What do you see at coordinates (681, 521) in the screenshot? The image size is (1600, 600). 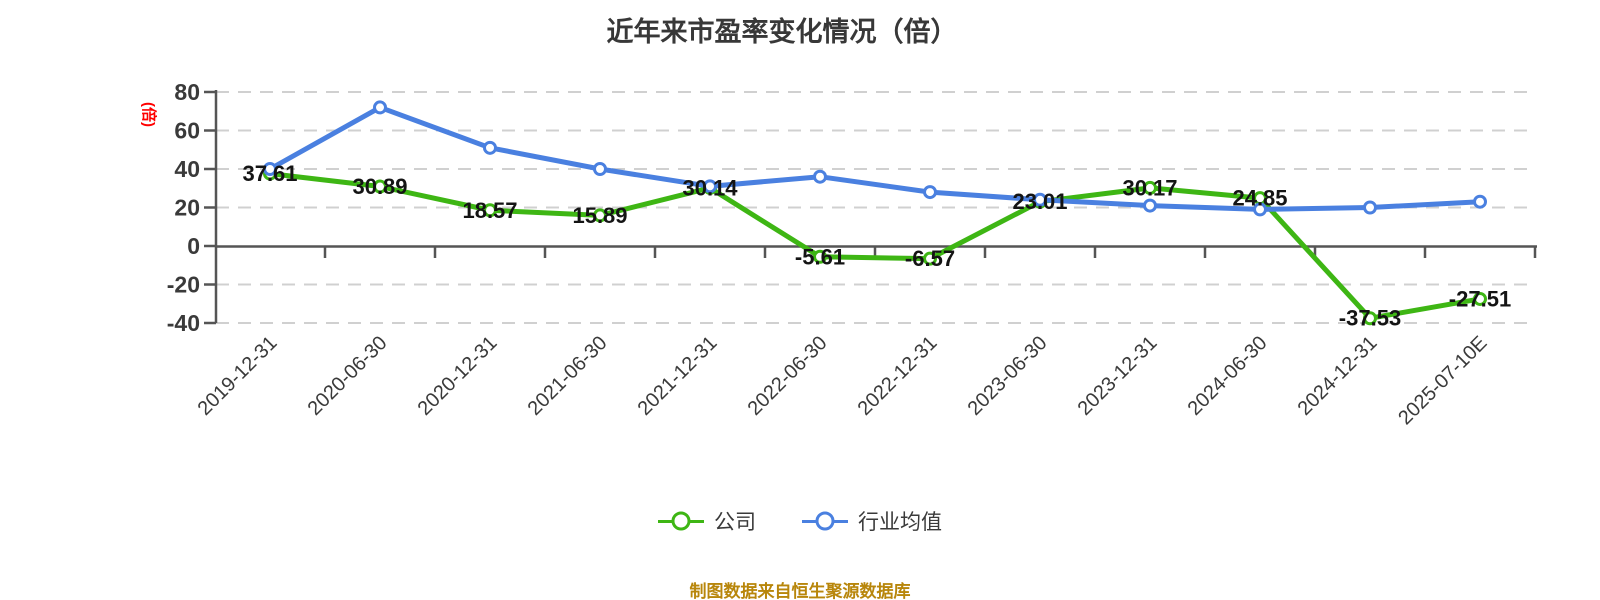 I see `company-series-marker-icon` at bounding box center [681, 521].